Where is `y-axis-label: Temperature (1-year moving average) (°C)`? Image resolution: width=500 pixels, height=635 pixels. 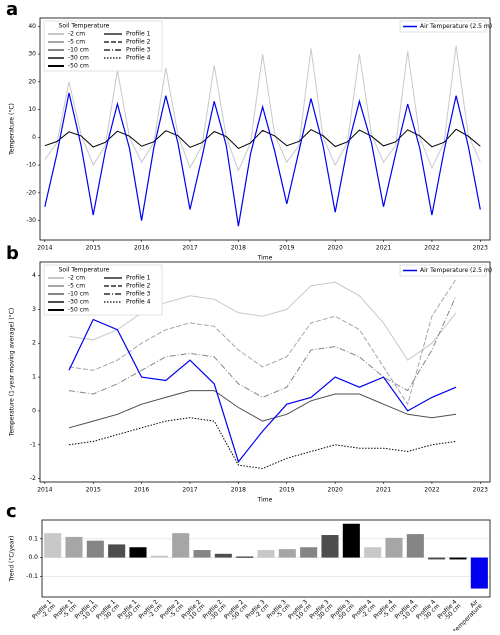
y-axis-label: Temperature (1-year moving average) (°C) is located at coordinates (12, 372).